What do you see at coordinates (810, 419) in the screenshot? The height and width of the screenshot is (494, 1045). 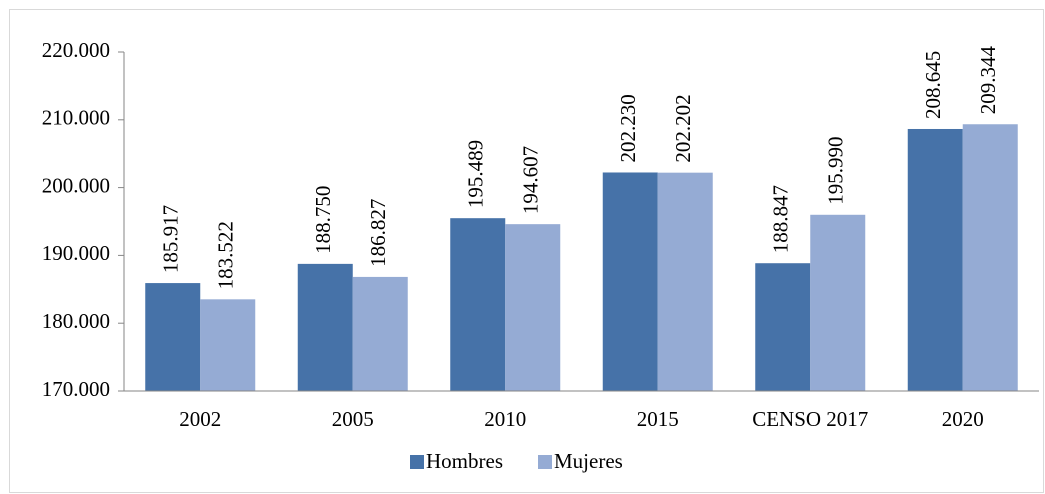 I see `x-tick-label: CENSO 2017` at bounding box center [810, 419].